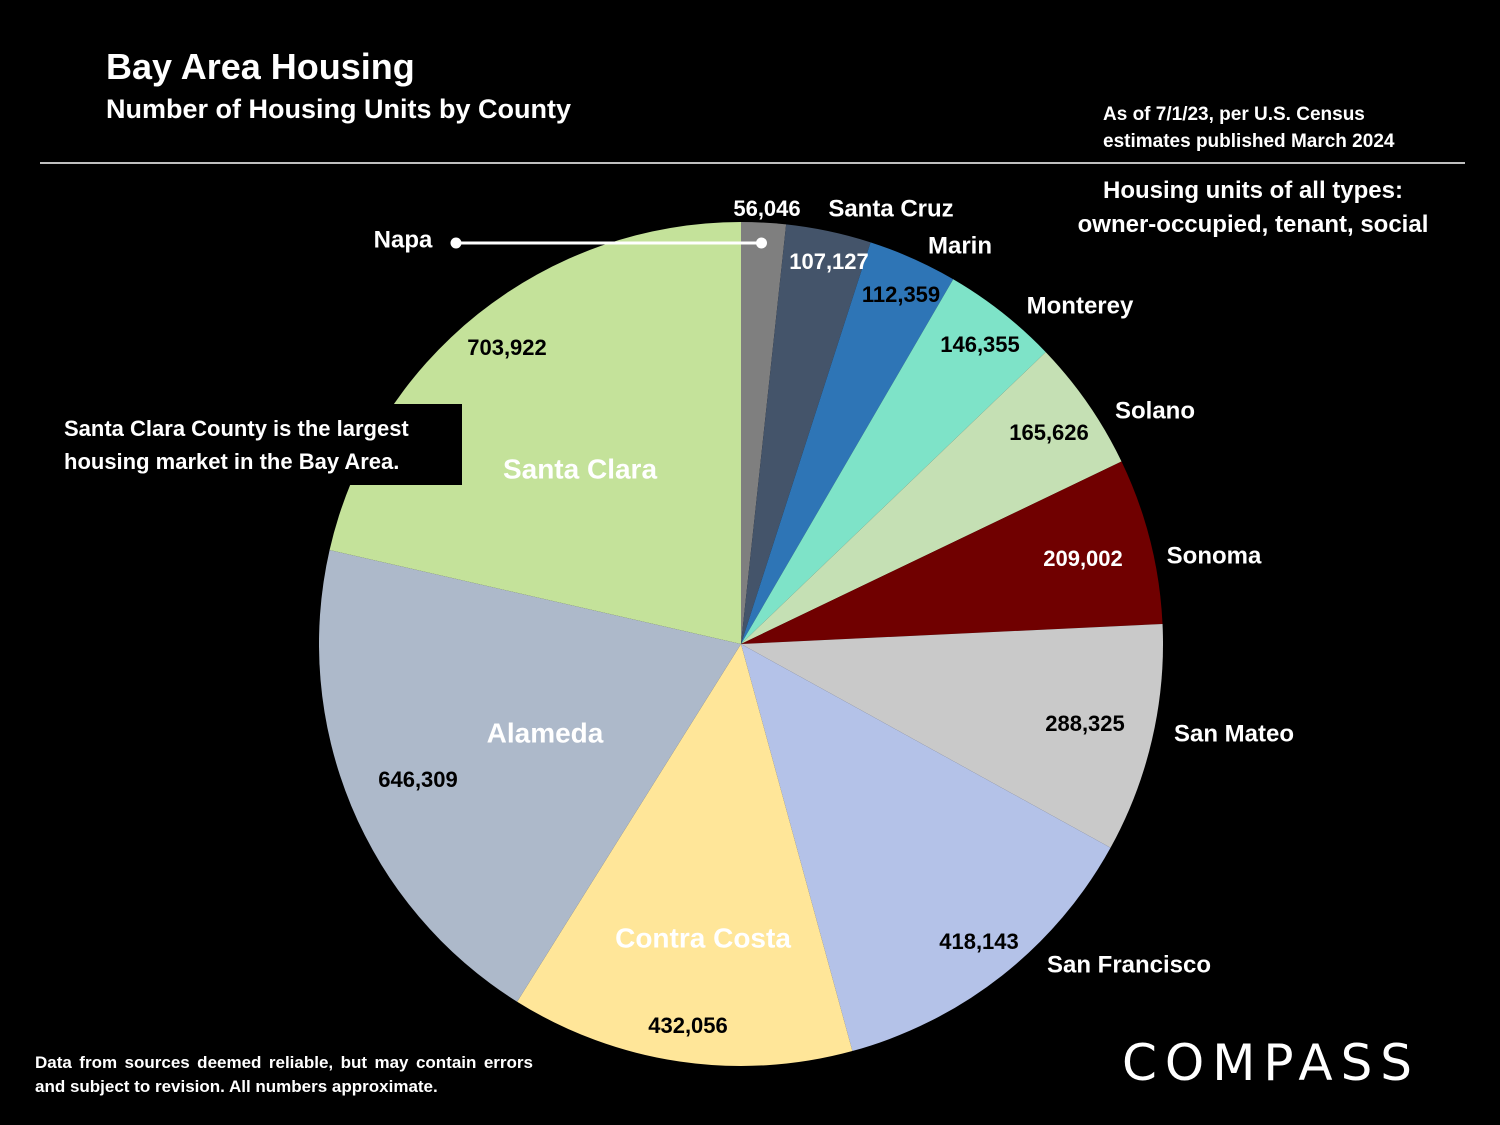 The image size is (1500, 1125). I want to click on housing-types-line-2: owner-occupied, tenant, social, so click(1253, 224).